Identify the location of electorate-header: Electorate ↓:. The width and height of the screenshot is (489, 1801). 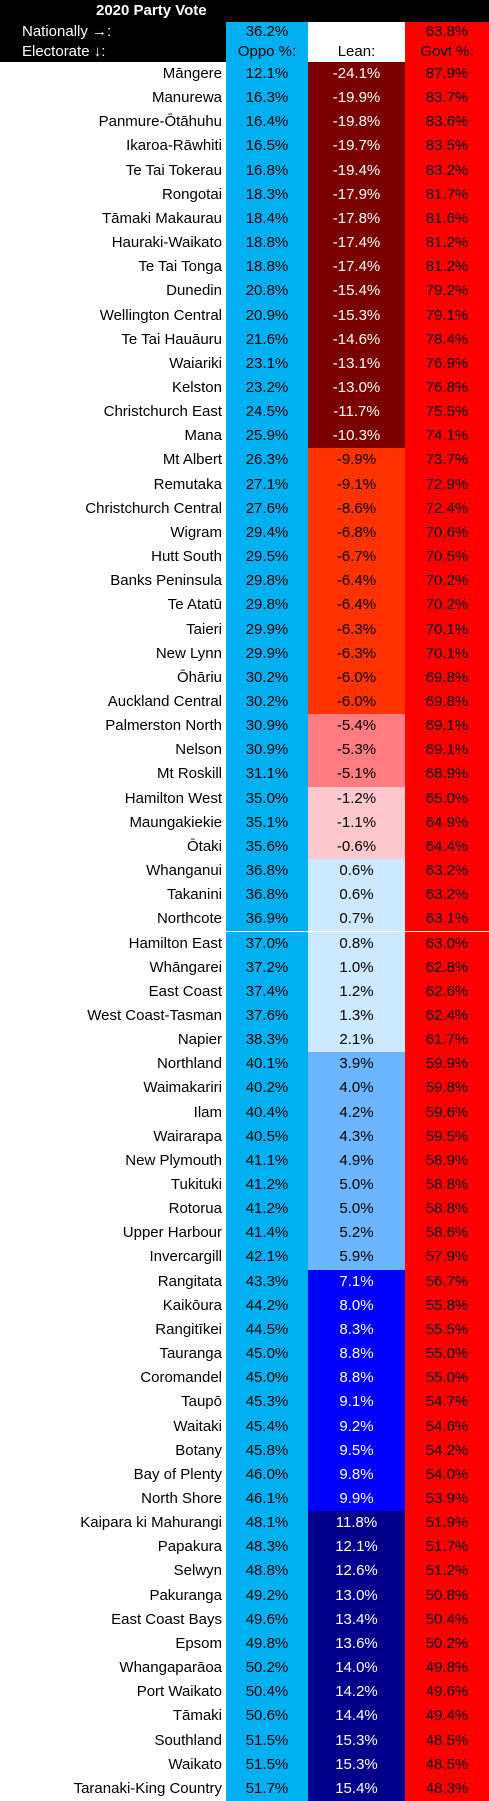
(113, 52).